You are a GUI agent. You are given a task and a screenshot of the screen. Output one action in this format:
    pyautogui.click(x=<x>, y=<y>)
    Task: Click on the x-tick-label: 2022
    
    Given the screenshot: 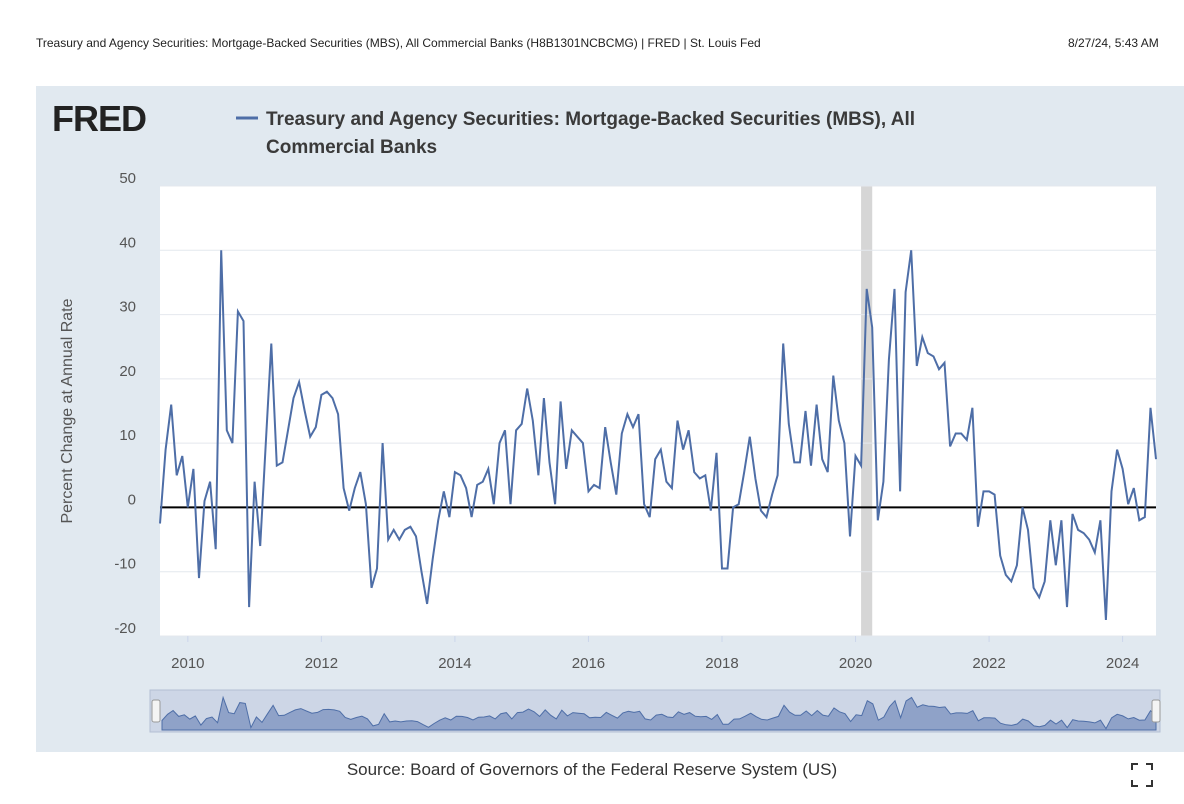 What is the action you would take?
    pyautogui.click(x=988, y=663)
    